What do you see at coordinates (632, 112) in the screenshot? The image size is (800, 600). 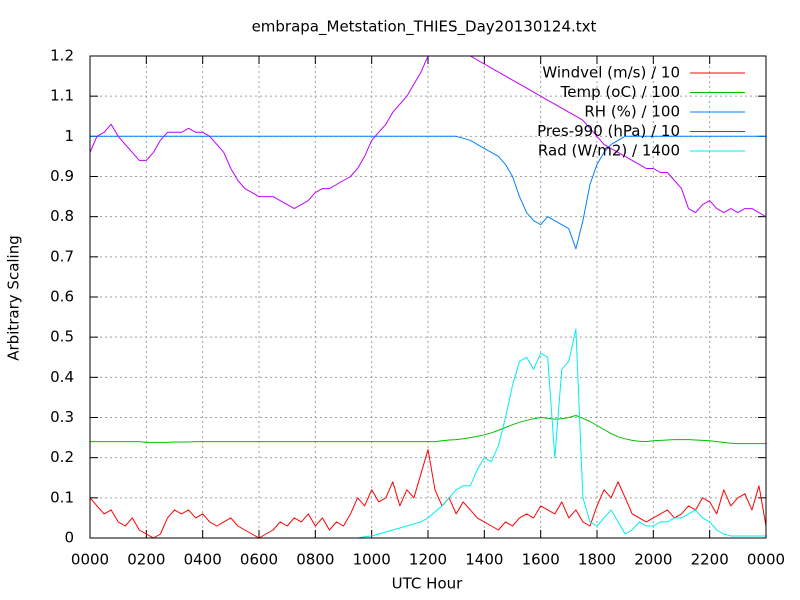 I see `legend-label: RH (%) / 100` at bounding box center [632, 112].